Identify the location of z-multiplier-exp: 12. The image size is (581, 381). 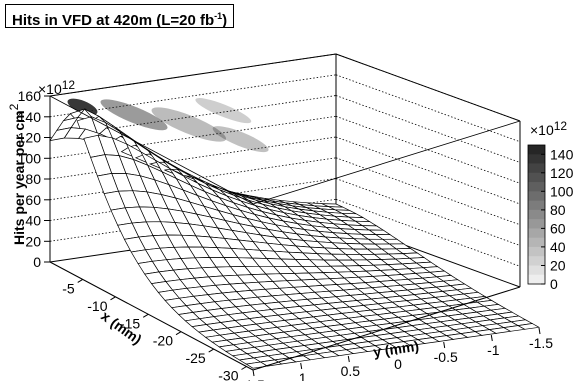
(69, 85).